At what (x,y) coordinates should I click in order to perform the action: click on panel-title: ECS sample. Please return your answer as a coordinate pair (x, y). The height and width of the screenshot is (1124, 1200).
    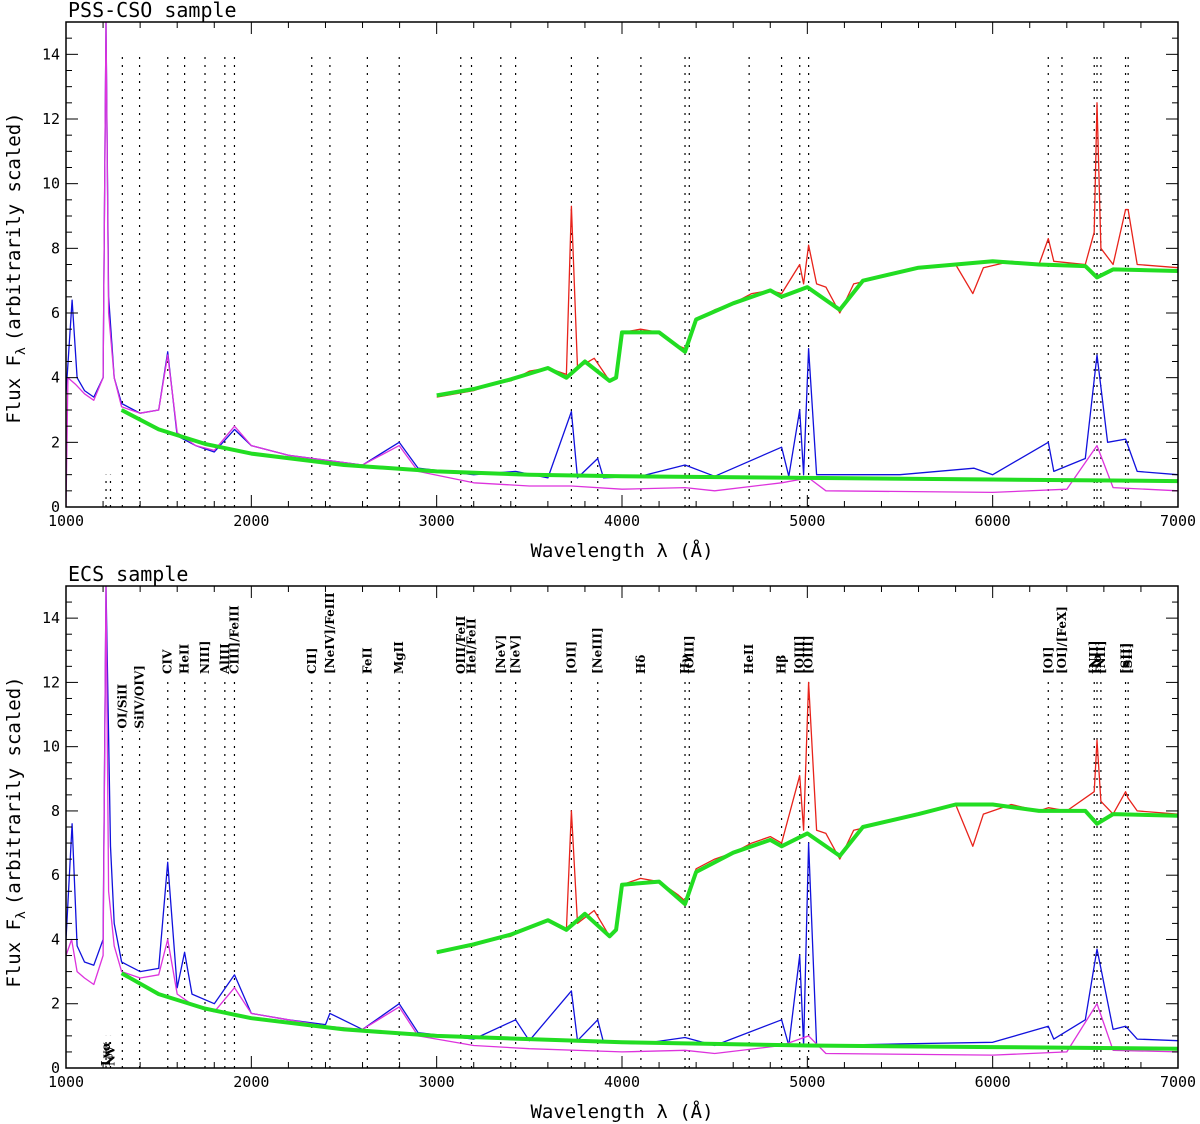
    Looking at the image, I should click on (128, 574).